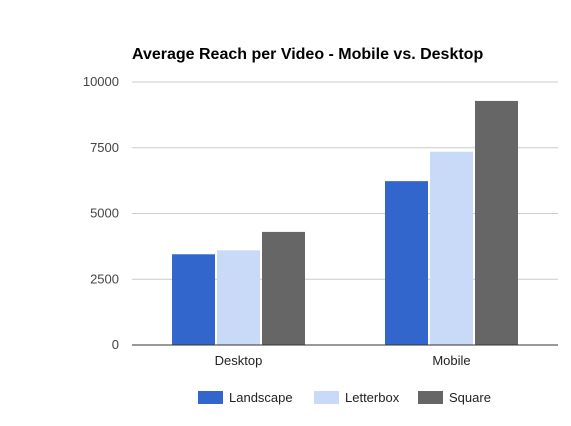 This screenshot has width=571, height=426. Describe the element at coordinates (406, 263) in the screenshot. I see `bar-landscape-mobile` at that location.